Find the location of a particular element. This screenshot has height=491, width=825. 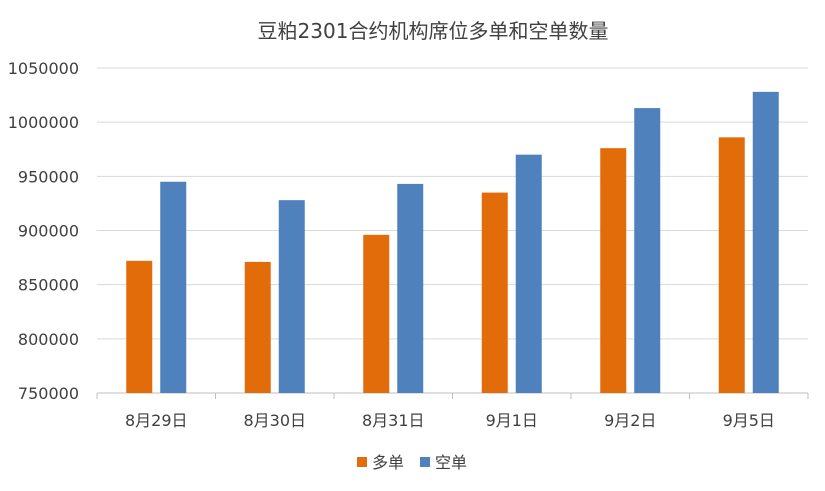

legend-item: 空单 is located at coordinates (443, 462).